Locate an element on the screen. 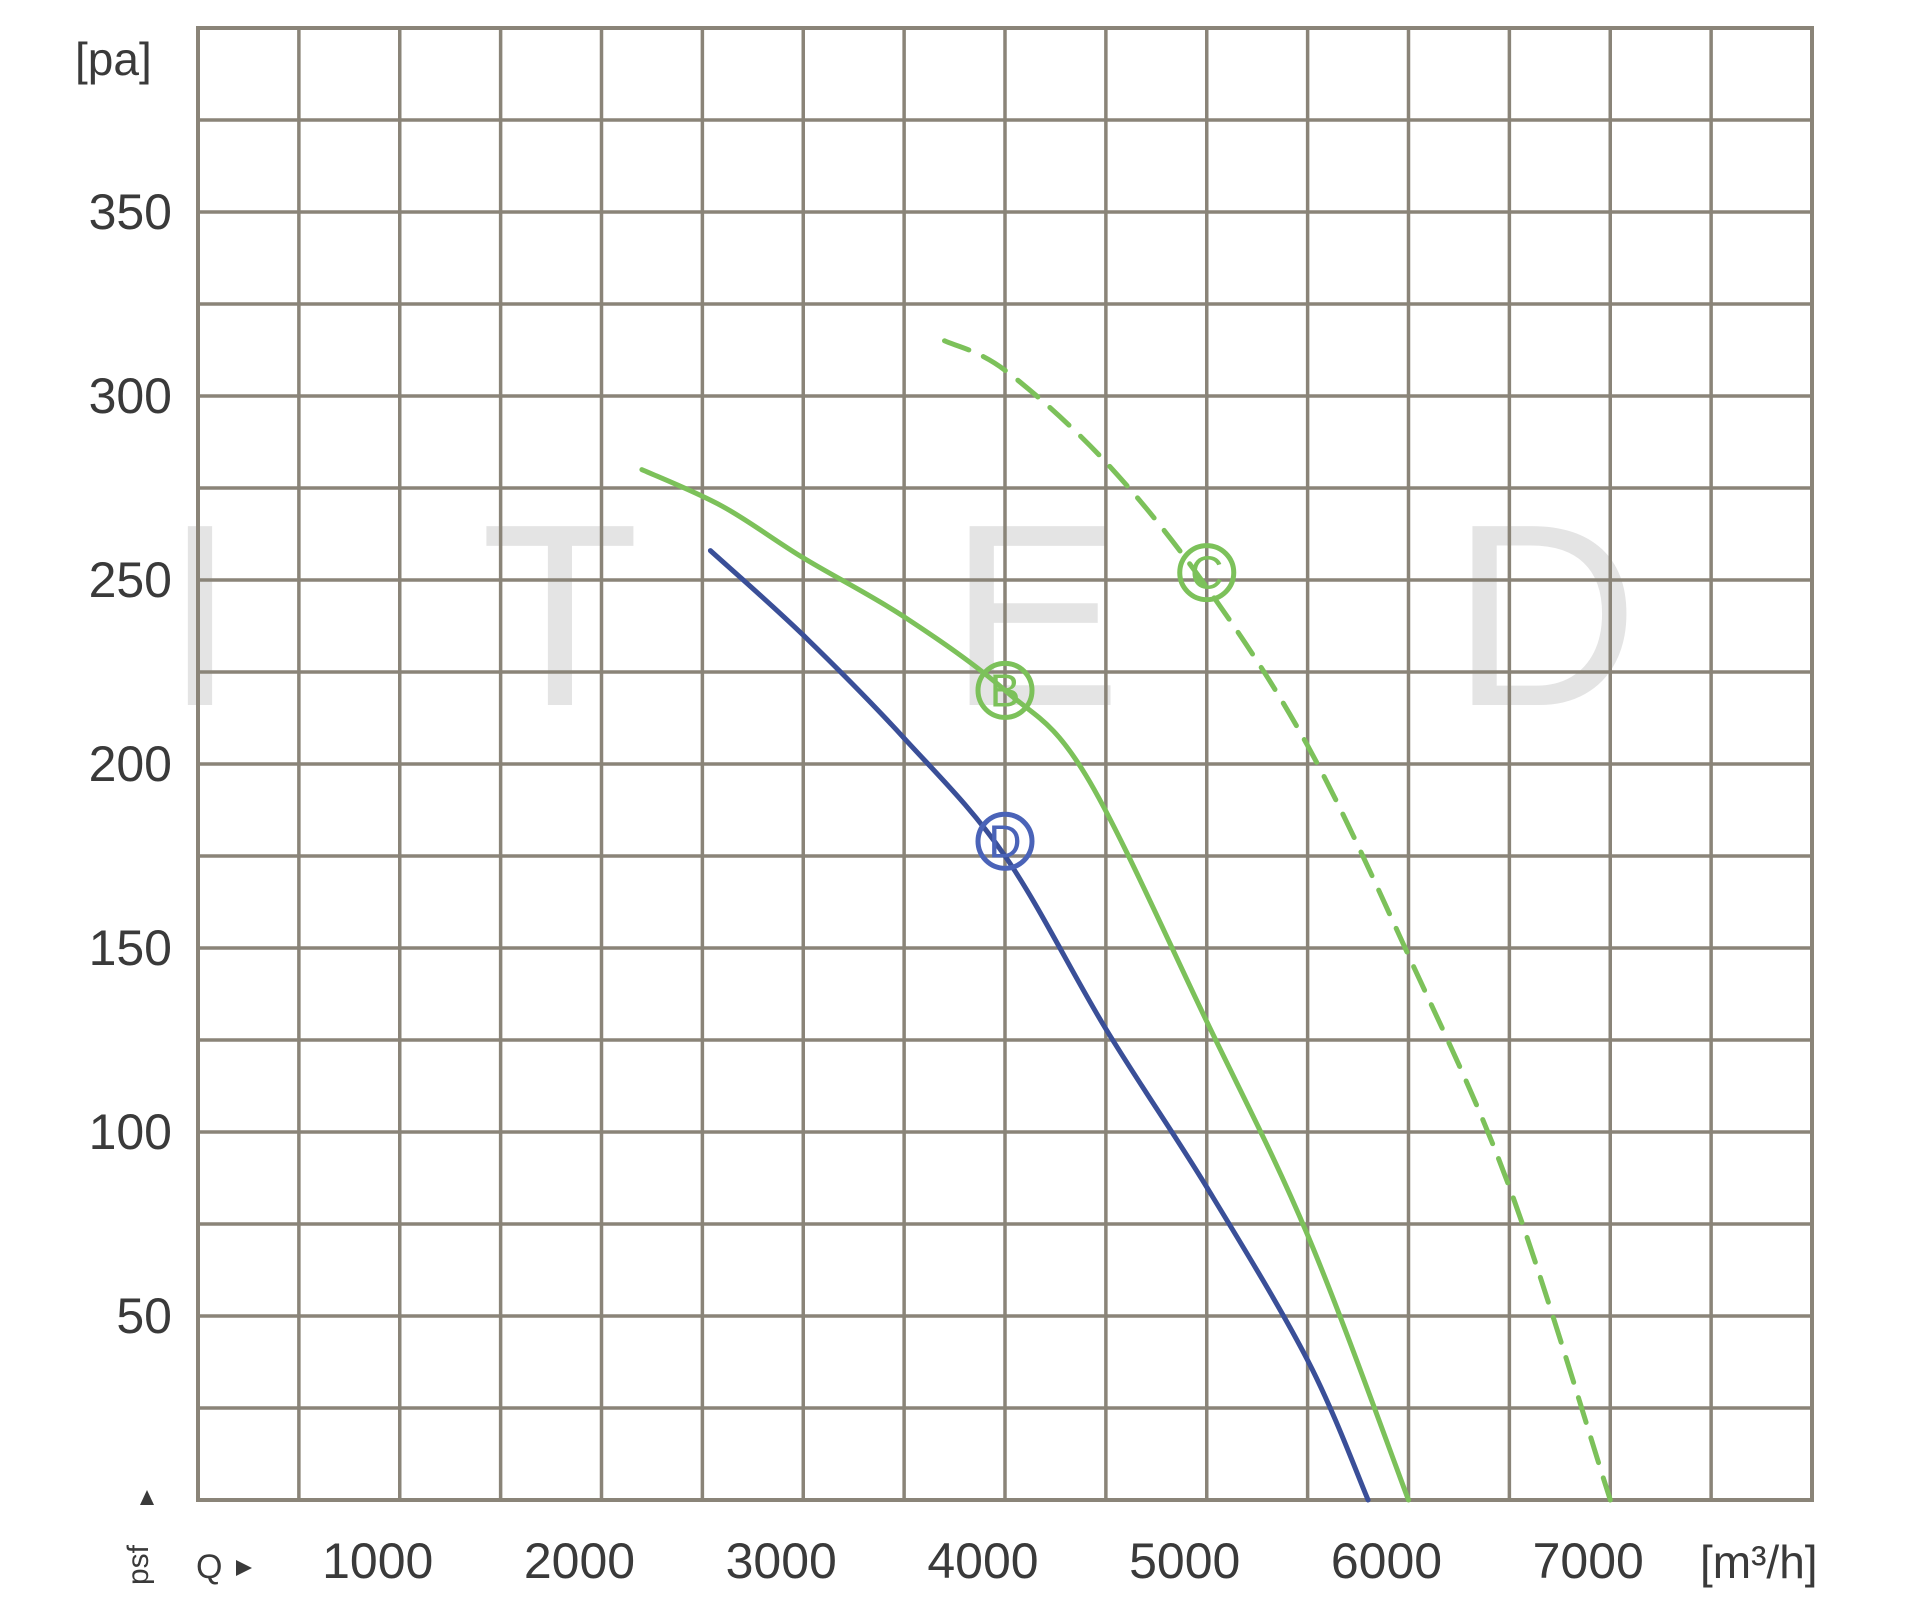 Image resolution: width=1905 pixels, height=1597 pixels. marker-label: C is located at coordinates (1206, 573).